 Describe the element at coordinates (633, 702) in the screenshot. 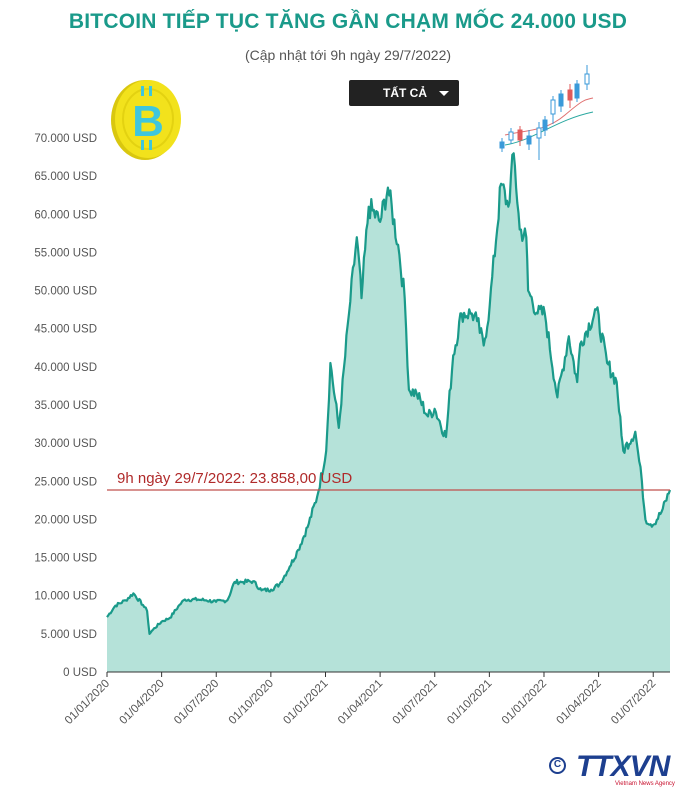

I see `x-tick-label: 01/07/2022` at that location.